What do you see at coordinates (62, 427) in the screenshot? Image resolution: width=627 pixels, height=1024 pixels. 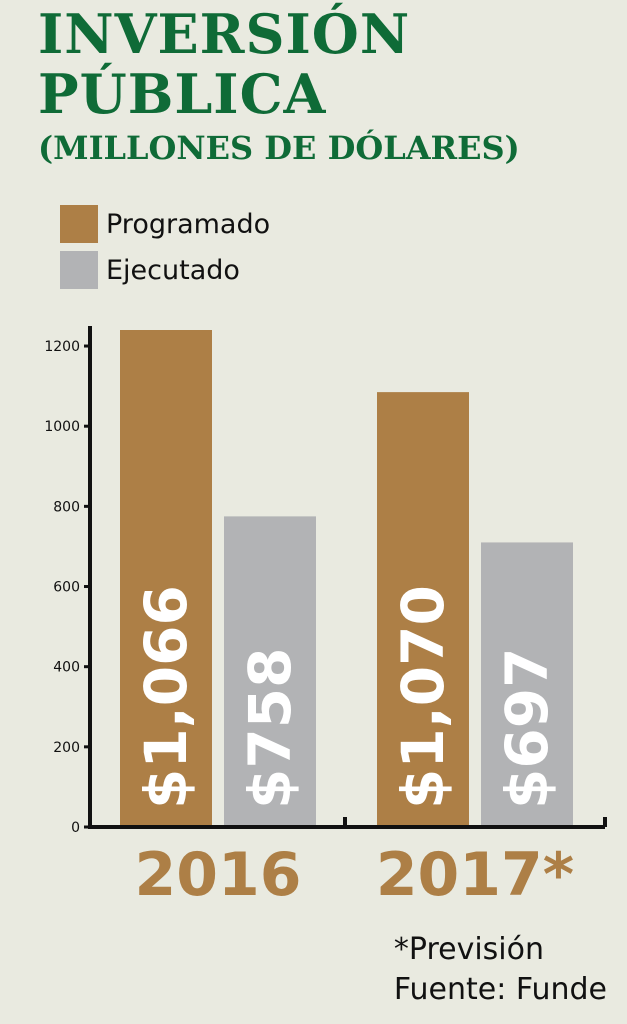 I see `y-tick-label: 1000` at bounding box center [62, 427].